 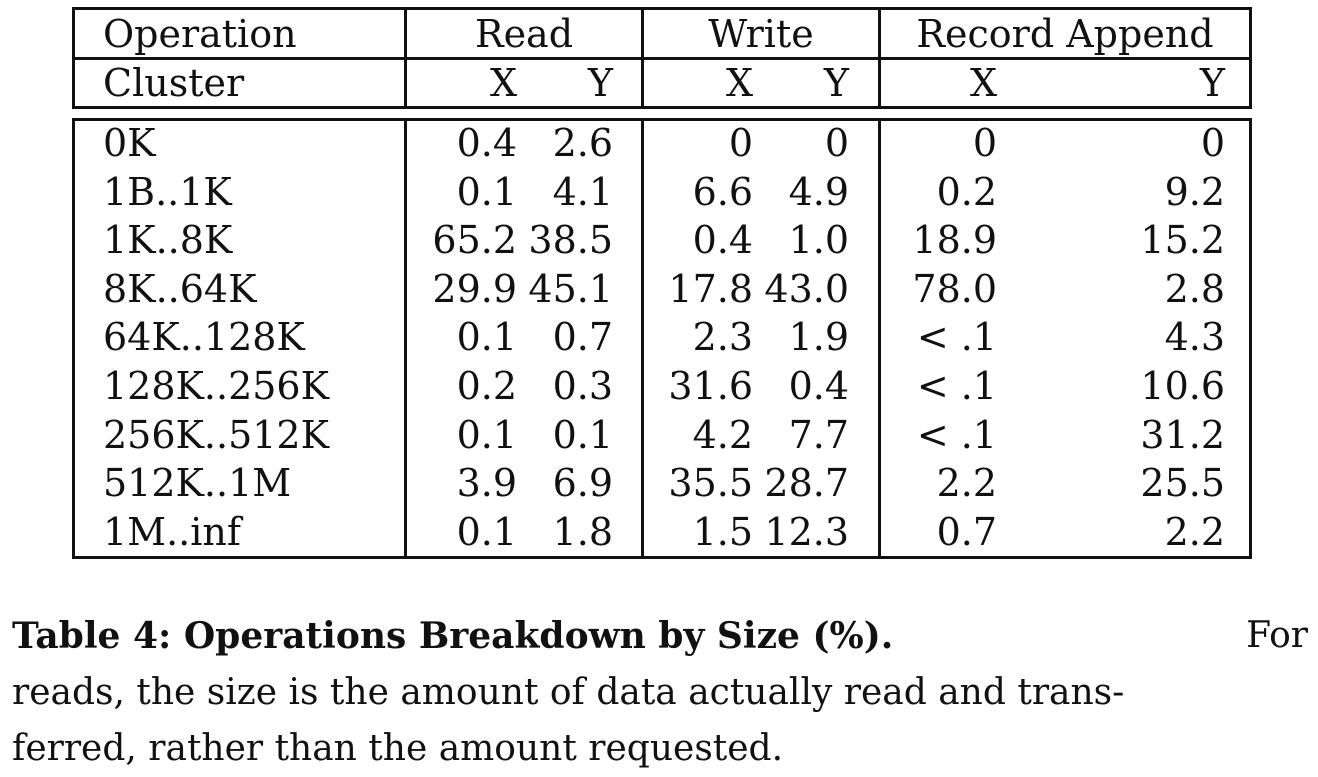 What do you see at coordinates (1212, 143) in the screenshot?
I see `value-cell-append-y: 0` at bounding box center [1212, 143].